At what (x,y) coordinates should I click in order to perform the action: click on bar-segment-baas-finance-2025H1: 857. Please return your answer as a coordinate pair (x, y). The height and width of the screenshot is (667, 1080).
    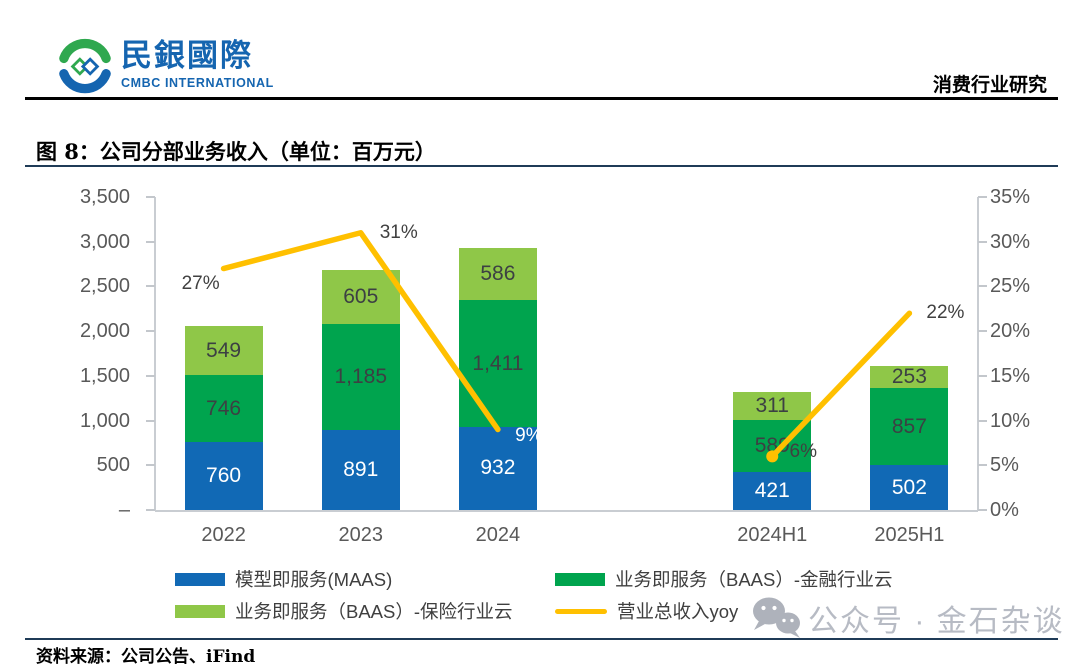
    Looking at the image, I should click on (909, 427).